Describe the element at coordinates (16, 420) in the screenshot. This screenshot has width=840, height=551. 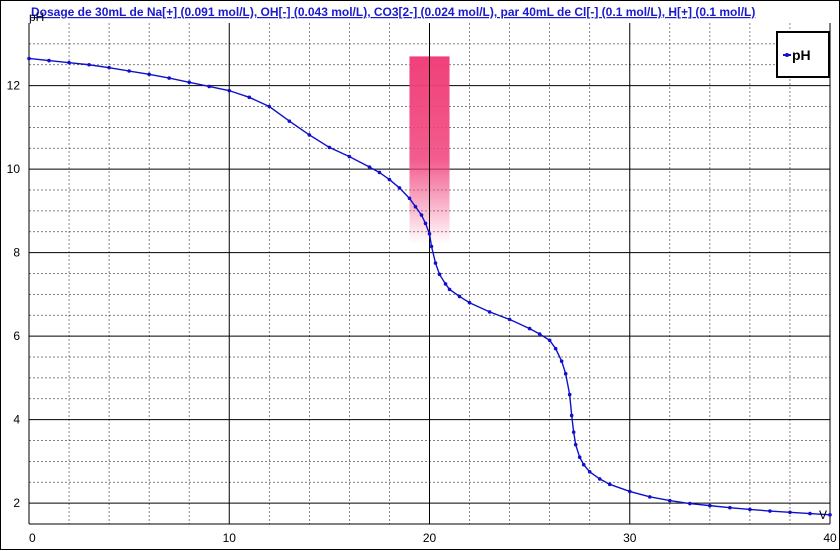
I see `y-tick-label: 4` at that location.